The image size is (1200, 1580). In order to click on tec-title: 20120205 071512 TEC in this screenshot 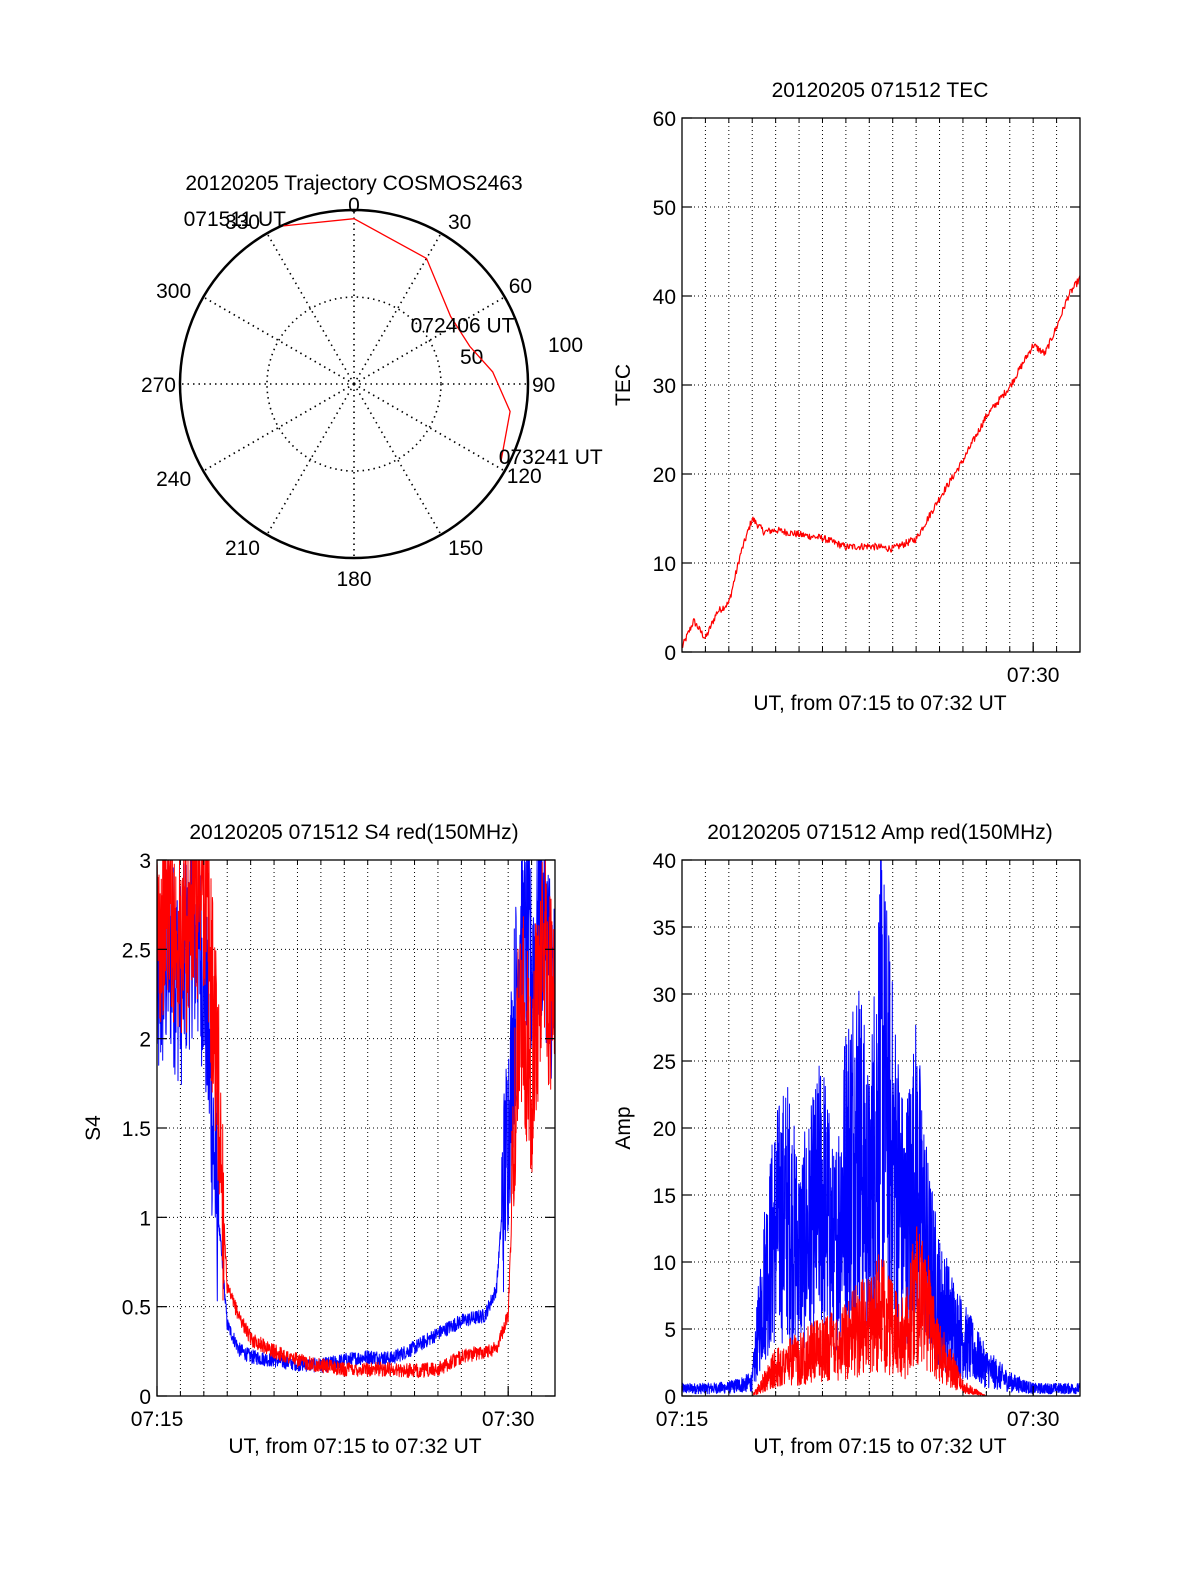, I will do `click(880, 90)`.